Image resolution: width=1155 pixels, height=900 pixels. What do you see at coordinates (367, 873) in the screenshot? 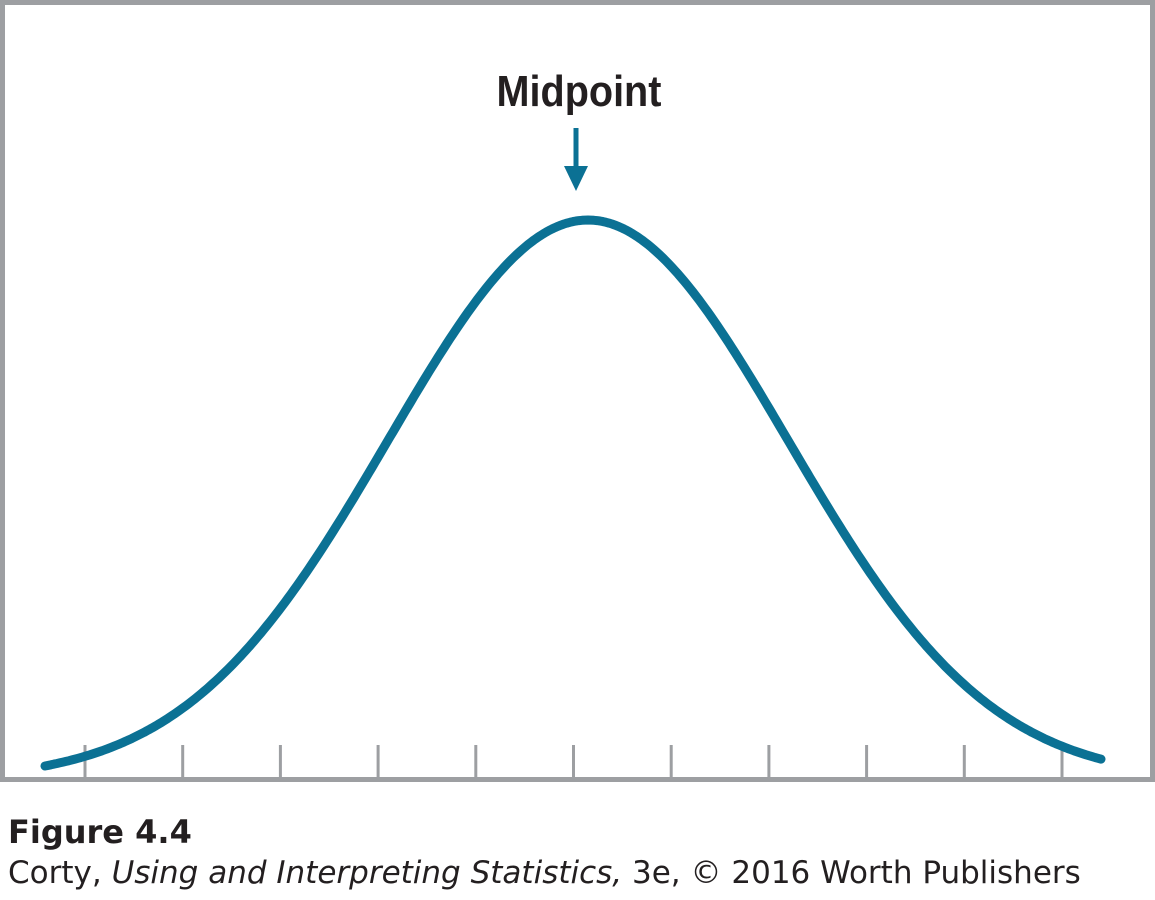
I see `credit-book-title: Using and Interpreting Statistics,` at bounding box center [367, 873].